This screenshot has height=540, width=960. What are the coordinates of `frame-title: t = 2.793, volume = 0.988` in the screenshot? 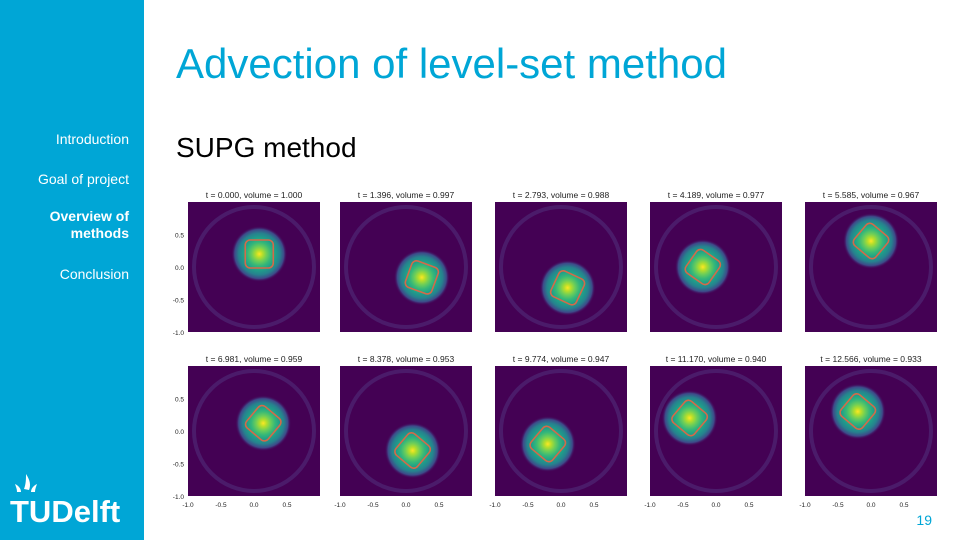 It's located at (561, 195).